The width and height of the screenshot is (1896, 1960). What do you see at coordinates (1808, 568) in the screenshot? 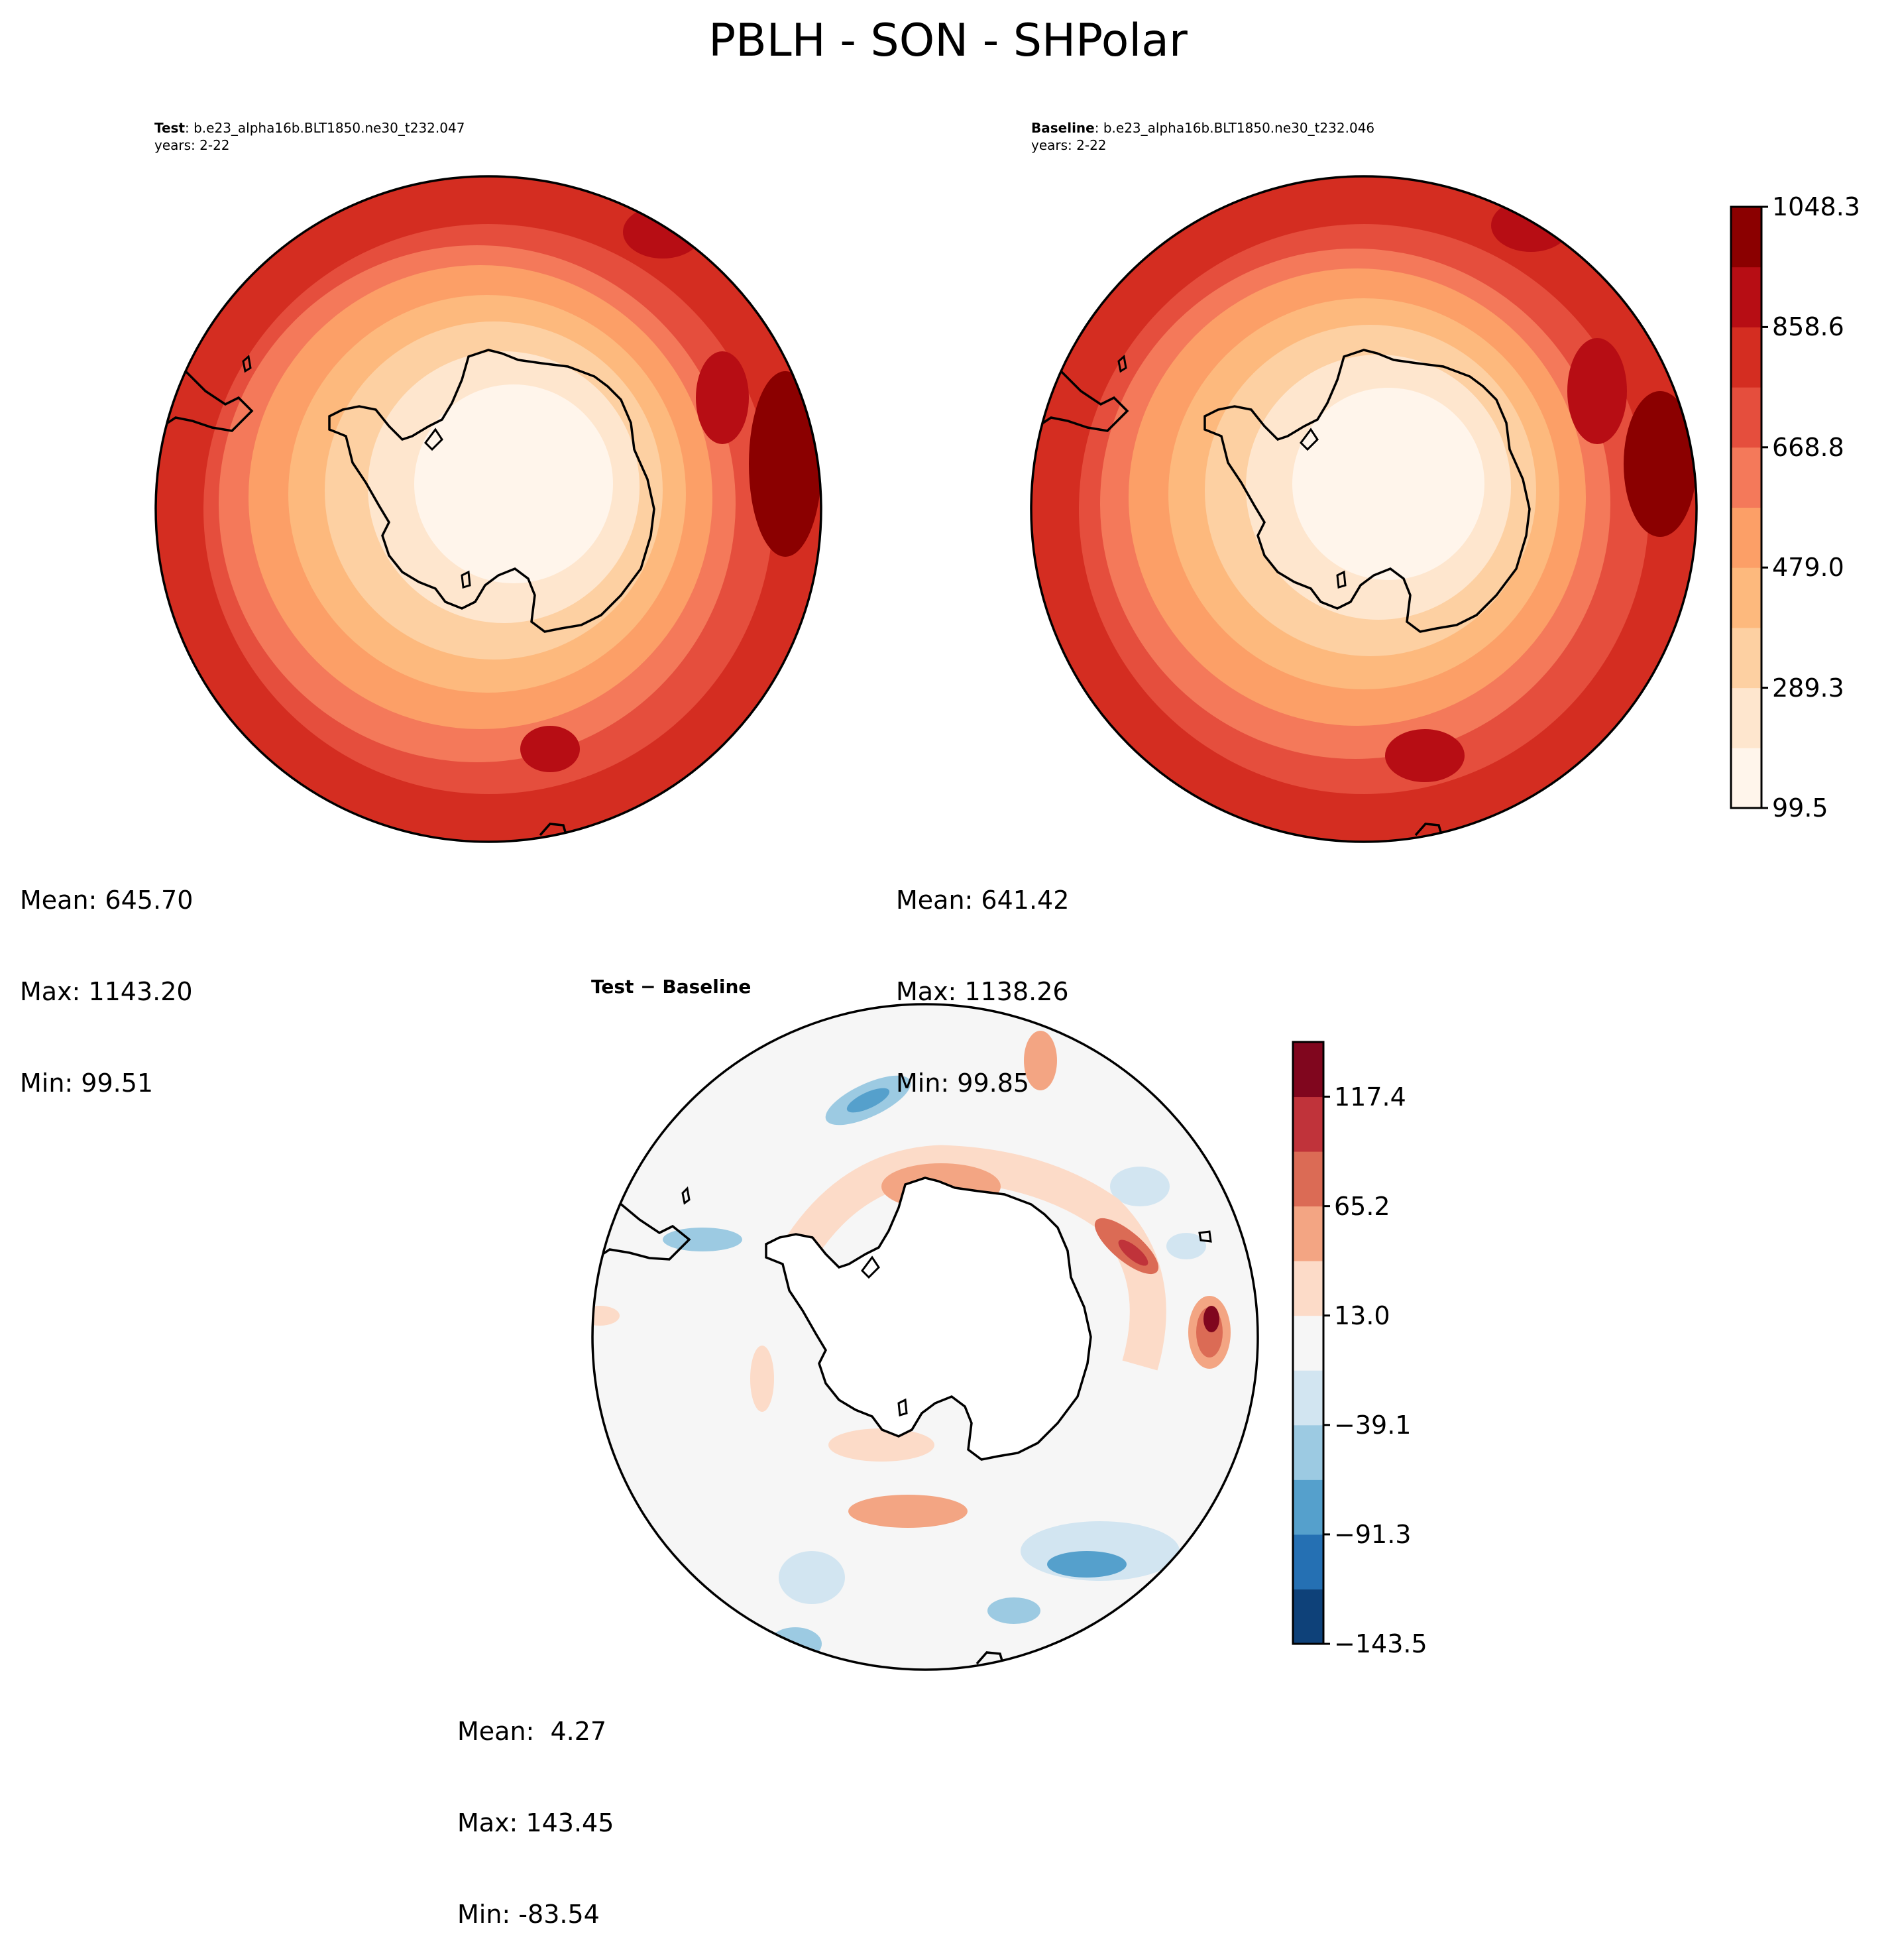
I see `main-colorbar-tick-label: 479.0` at bounding box center [1808, 568].